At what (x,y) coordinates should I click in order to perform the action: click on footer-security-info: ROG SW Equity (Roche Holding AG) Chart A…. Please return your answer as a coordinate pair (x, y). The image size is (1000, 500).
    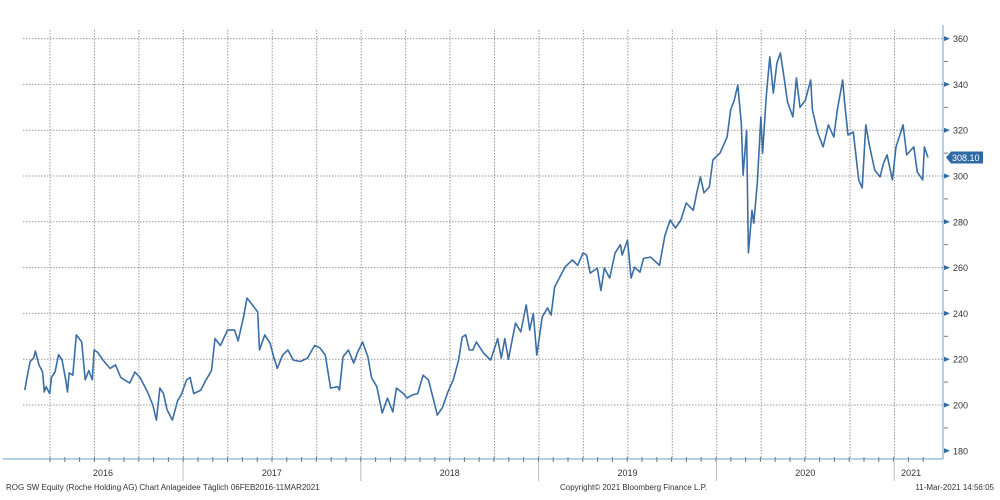
    Looking at the image, I should click on (163, 487).